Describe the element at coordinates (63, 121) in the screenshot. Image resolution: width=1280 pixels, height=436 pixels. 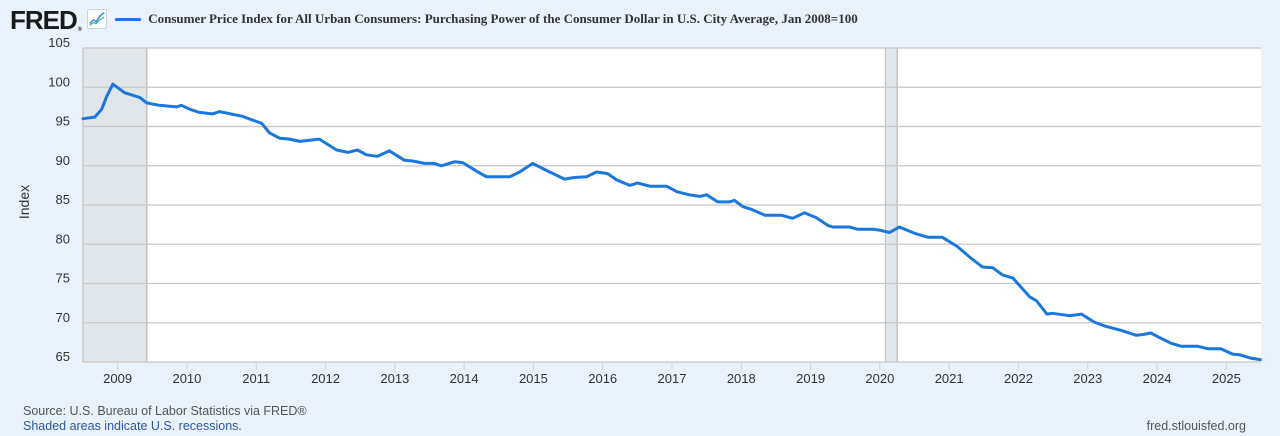
I see `y-tick-label: 95` at that location.